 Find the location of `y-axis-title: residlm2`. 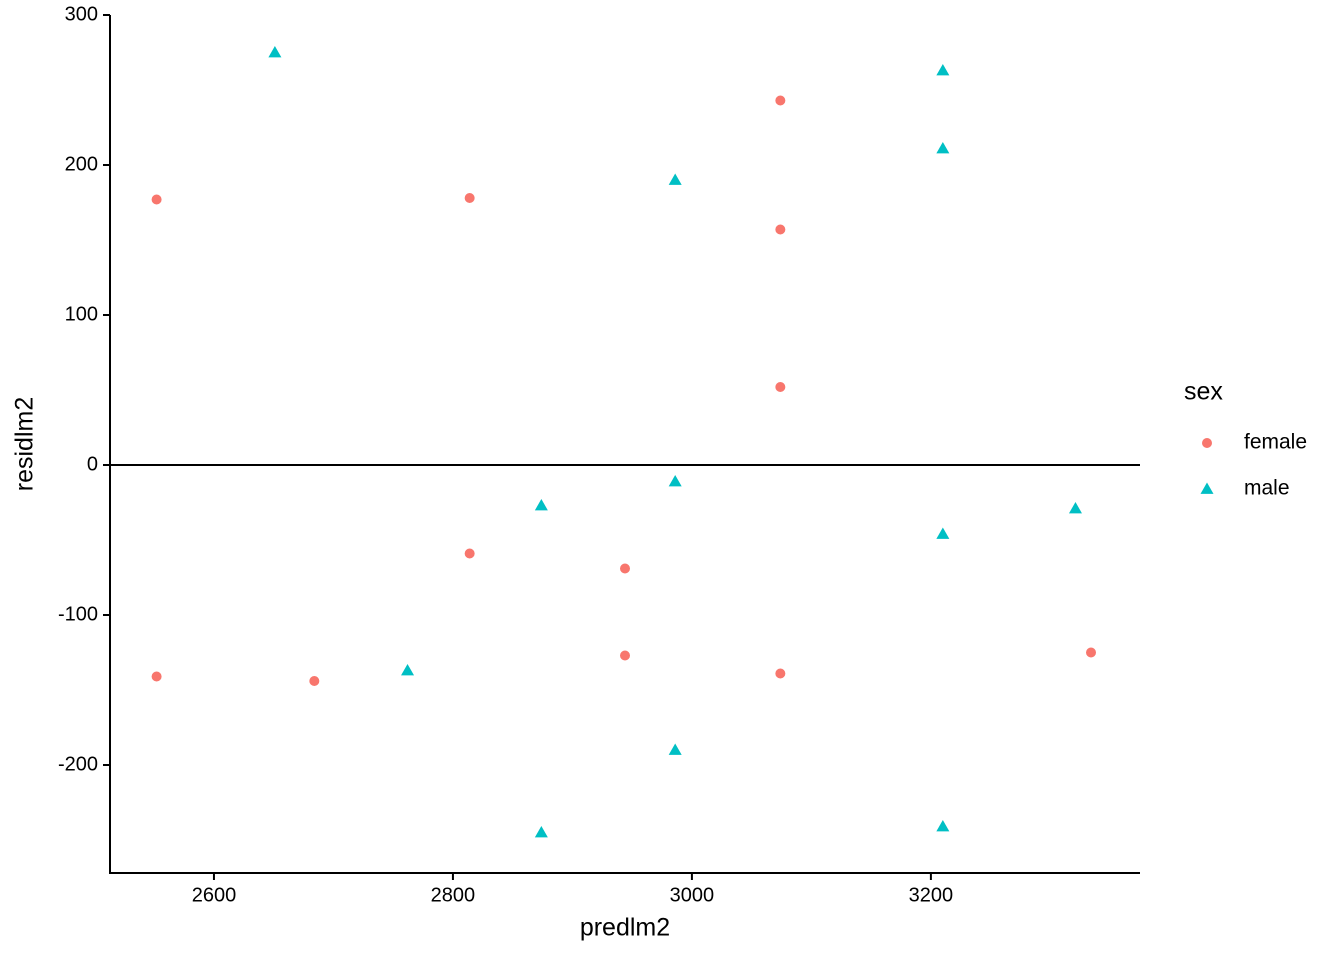

y-axis-title: residlm2 is located at coordinates (25, 444).